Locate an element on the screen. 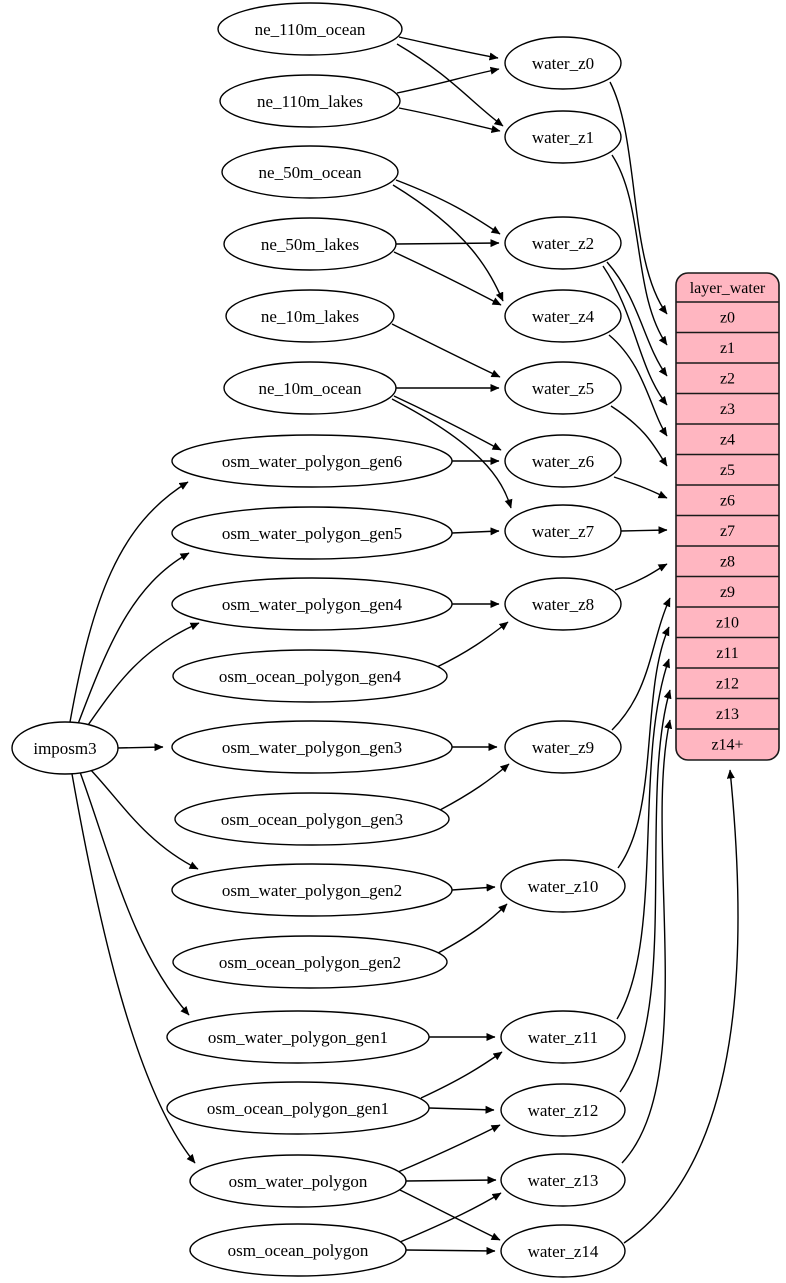 The width and height of the screenshot is (786, 1283). edge-imposm3-osm_water_polygon is located at coordinates (133, 968).